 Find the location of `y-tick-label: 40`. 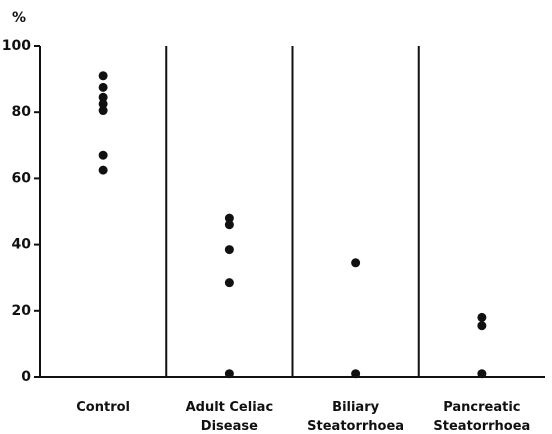

y-tick-label: 40 is located at coordinates (22, 245).